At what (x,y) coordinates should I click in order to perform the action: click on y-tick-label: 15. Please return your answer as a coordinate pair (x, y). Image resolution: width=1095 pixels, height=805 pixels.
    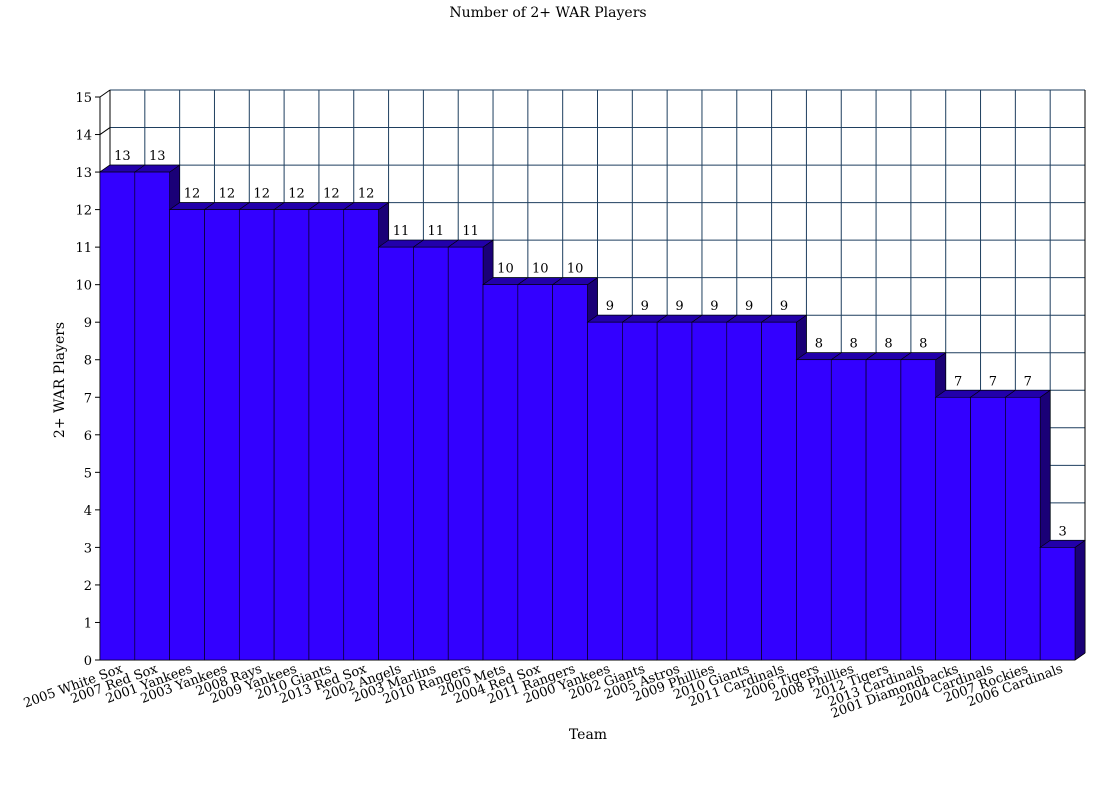
    Looking at the image, I should click on (83, 98).